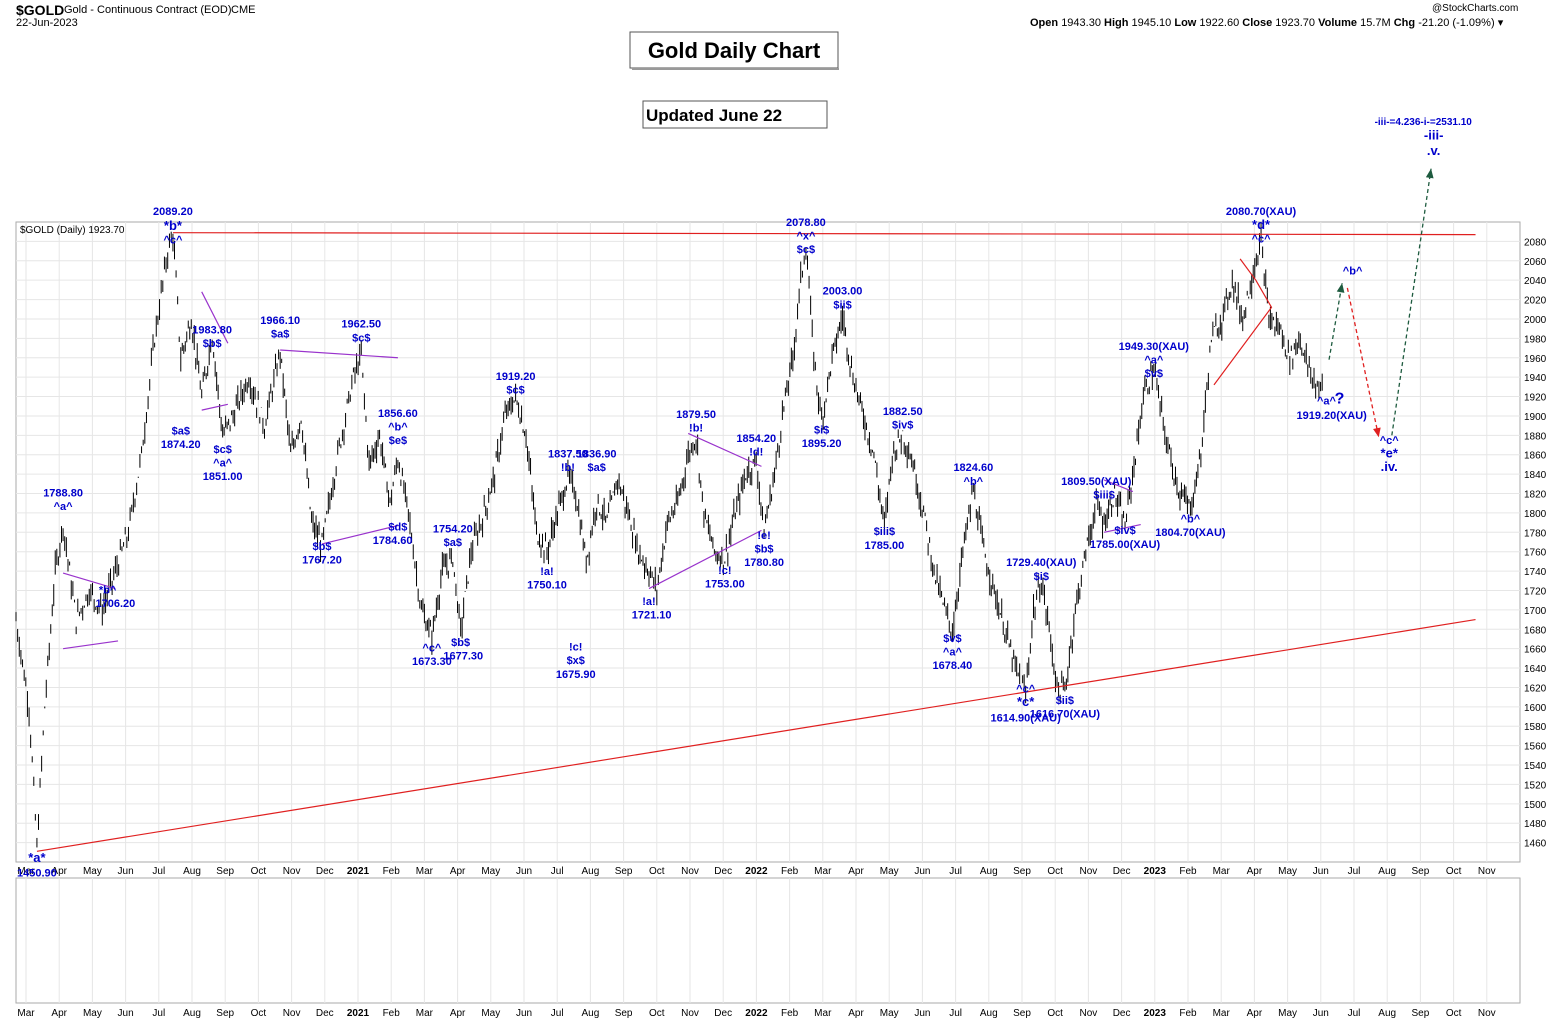 The height and width of the screenshot is (1021, 1565). I want to click on x-tick-label: Sep, so click(225, 871).